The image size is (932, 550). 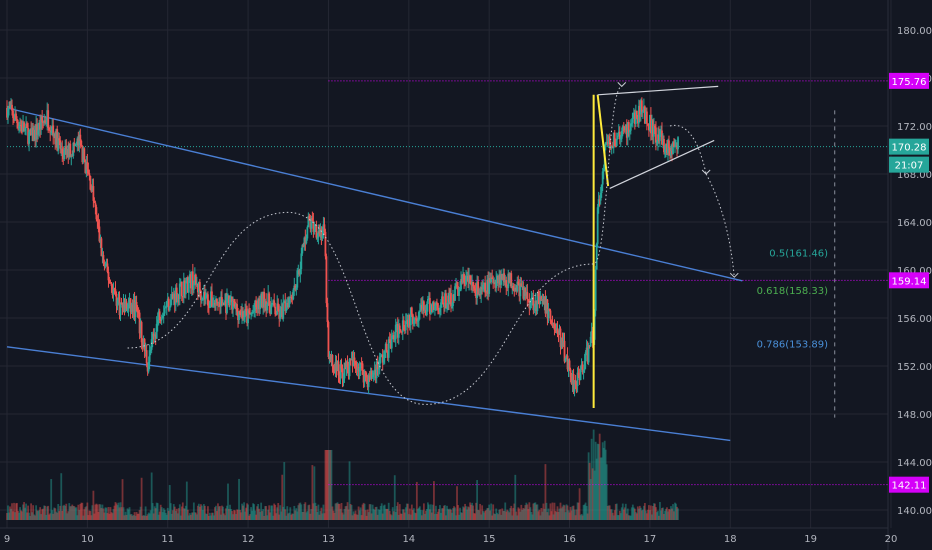 I want to click on price-tag, so click(x=909, y=146).